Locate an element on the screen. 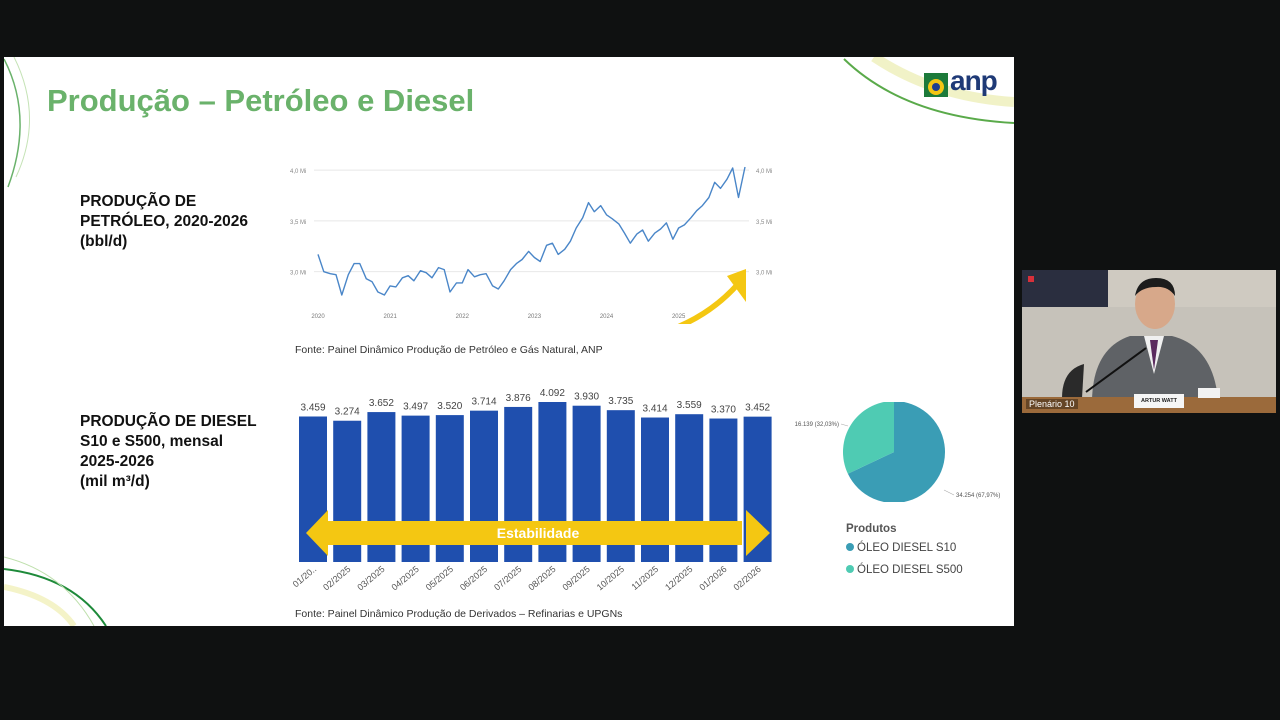  diesel-x-tick: 06/2025 is located at coordinates (473, 578).